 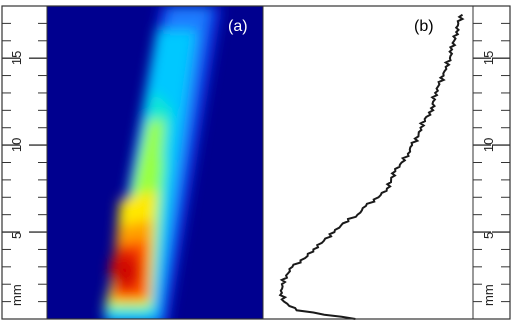 I want to click on right-unit-label: mm, so click(x=488, y=295).